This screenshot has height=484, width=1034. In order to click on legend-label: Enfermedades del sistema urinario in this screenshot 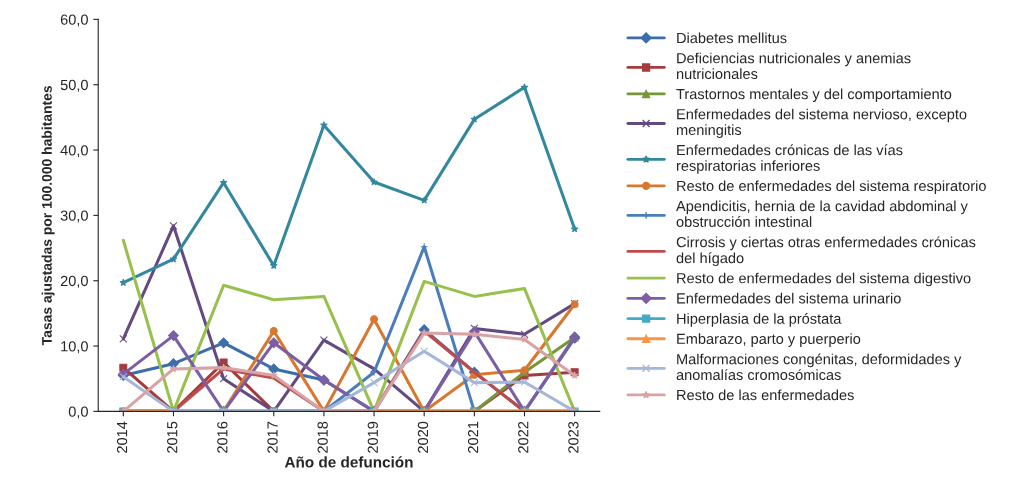, I will do `click(789, 298)`.